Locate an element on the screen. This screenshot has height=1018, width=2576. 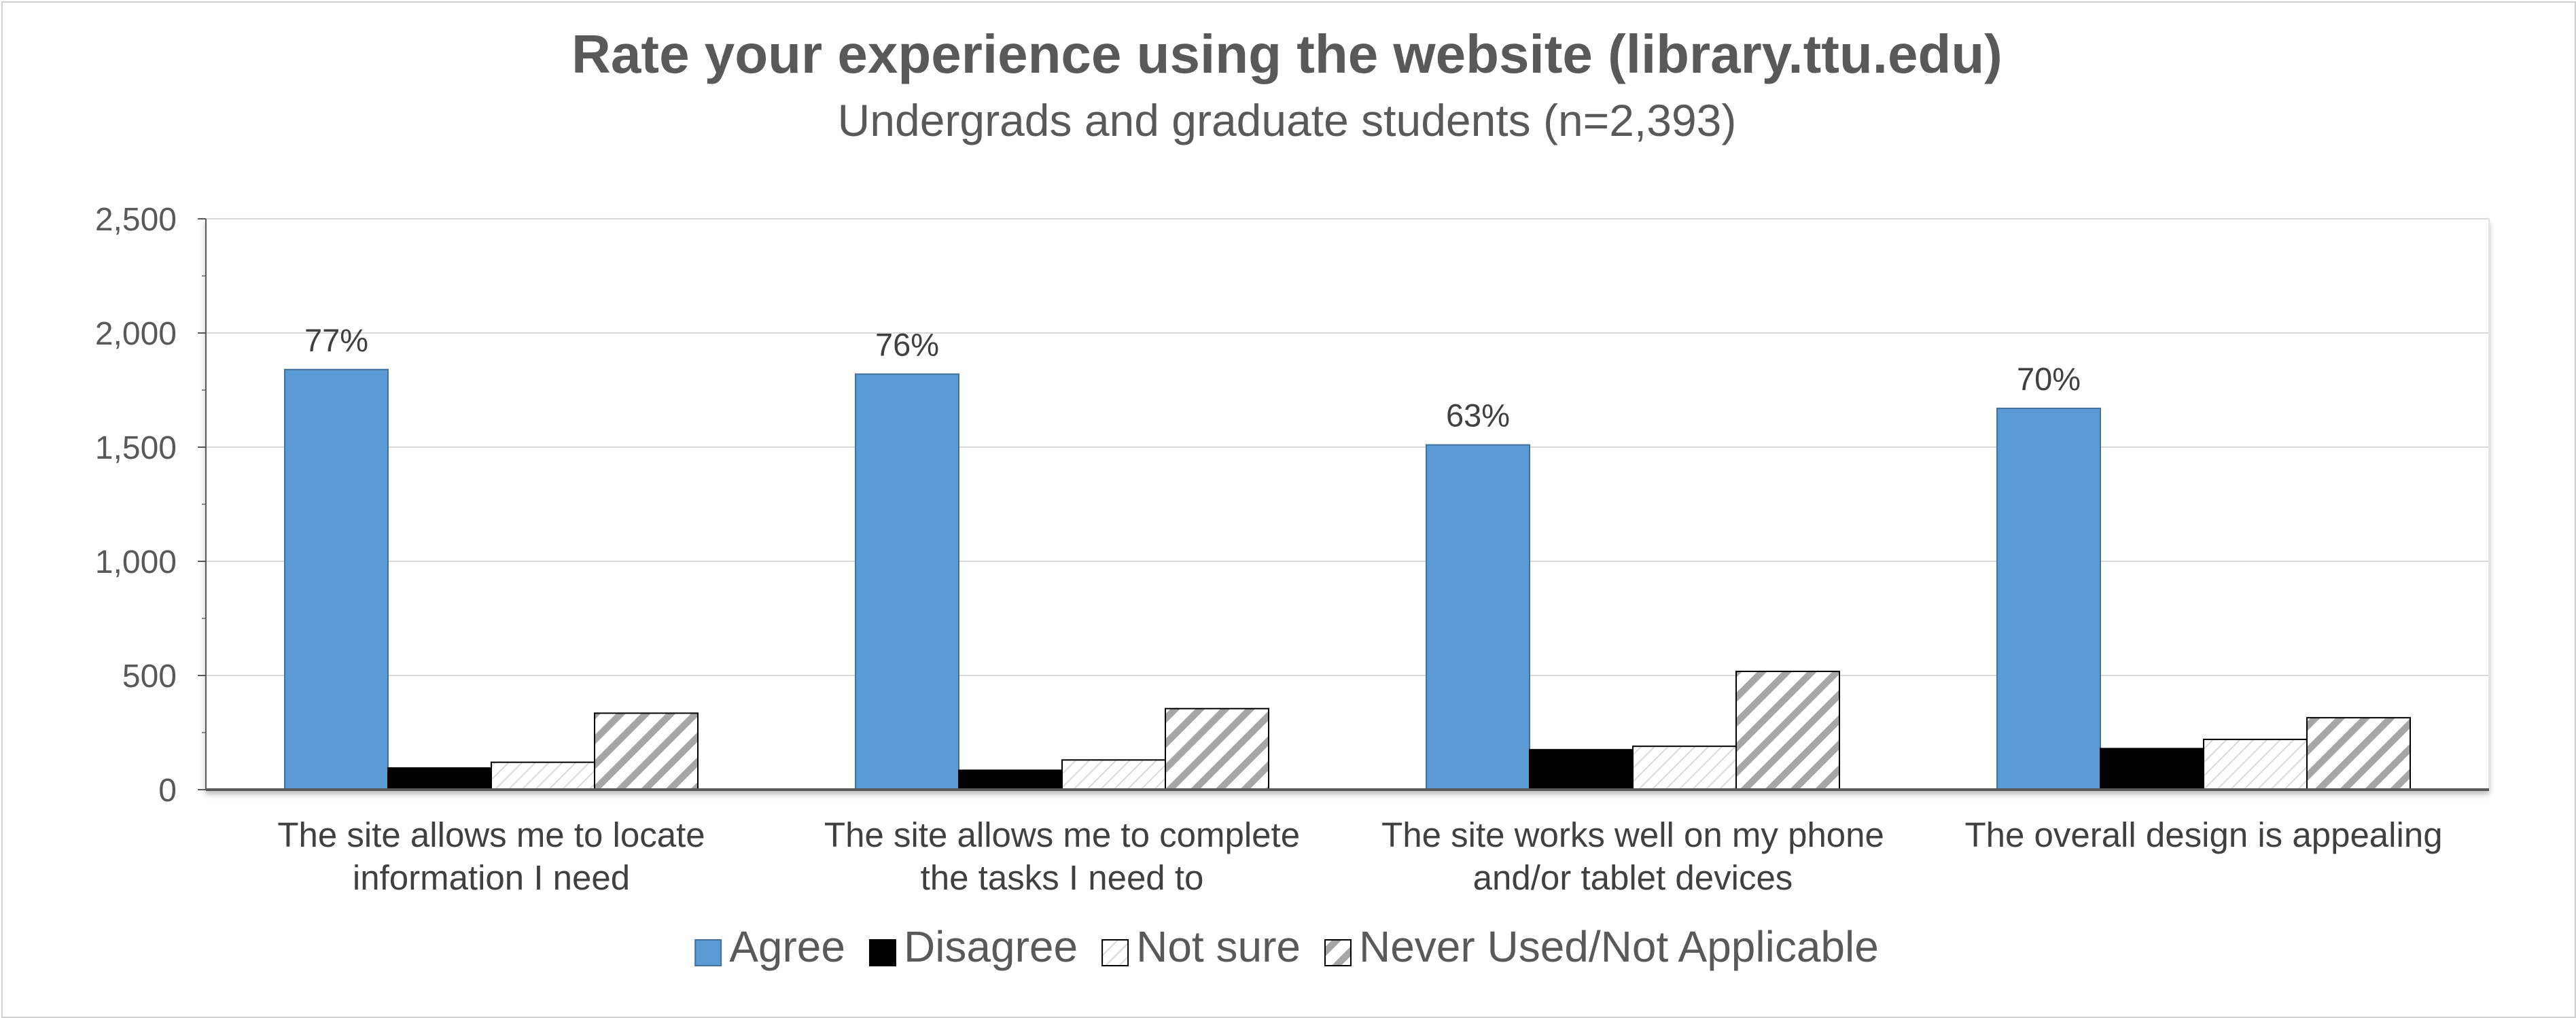
category-label: the tasks I need to is located at coordinates (1062, 878).